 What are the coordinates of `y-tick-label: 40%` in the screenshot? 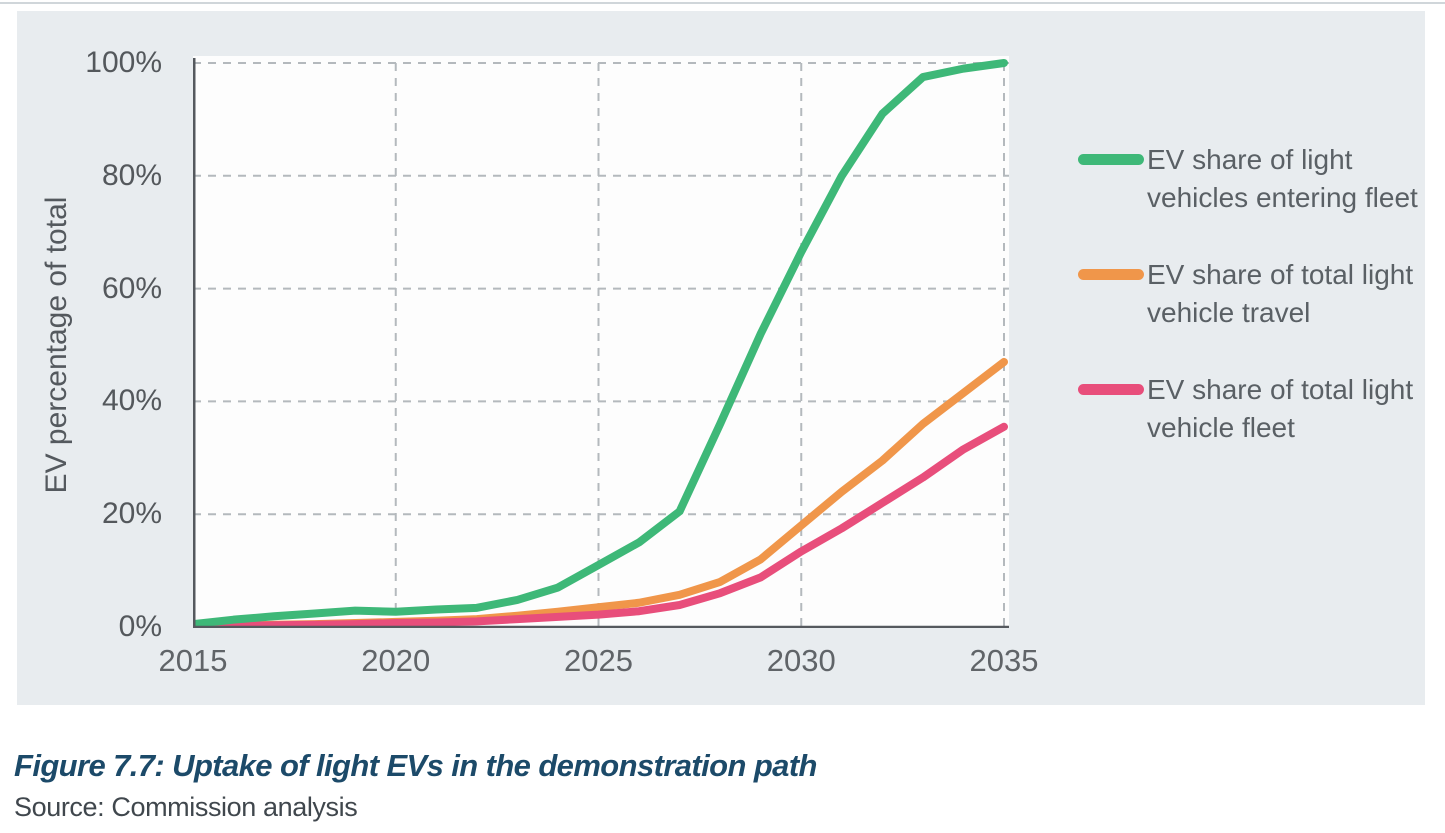 It's located at (131, 401).